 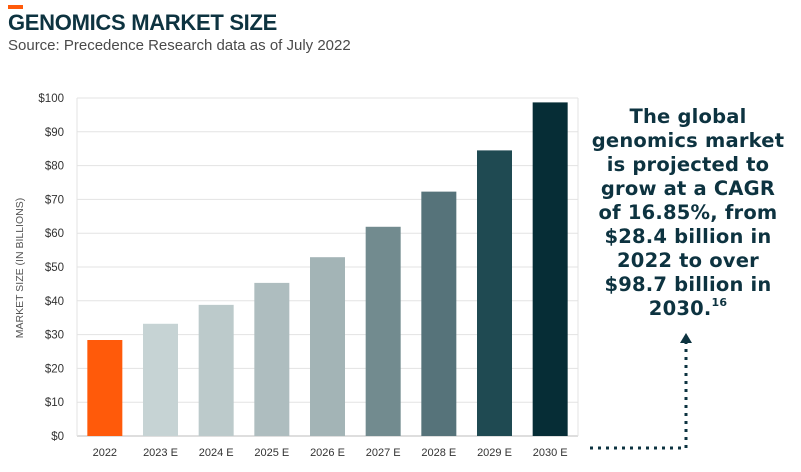 I want to click on y-tick-label: $20, so click(x=54, y=369).